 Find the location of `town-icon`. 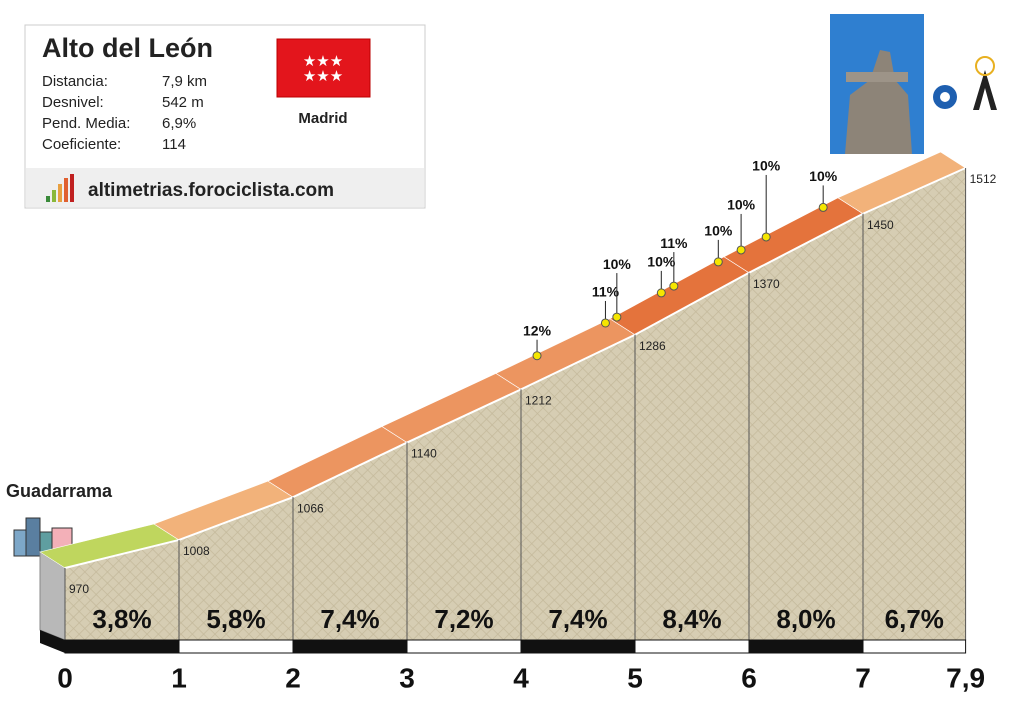

town-icon is located at coordinates (43, 537).